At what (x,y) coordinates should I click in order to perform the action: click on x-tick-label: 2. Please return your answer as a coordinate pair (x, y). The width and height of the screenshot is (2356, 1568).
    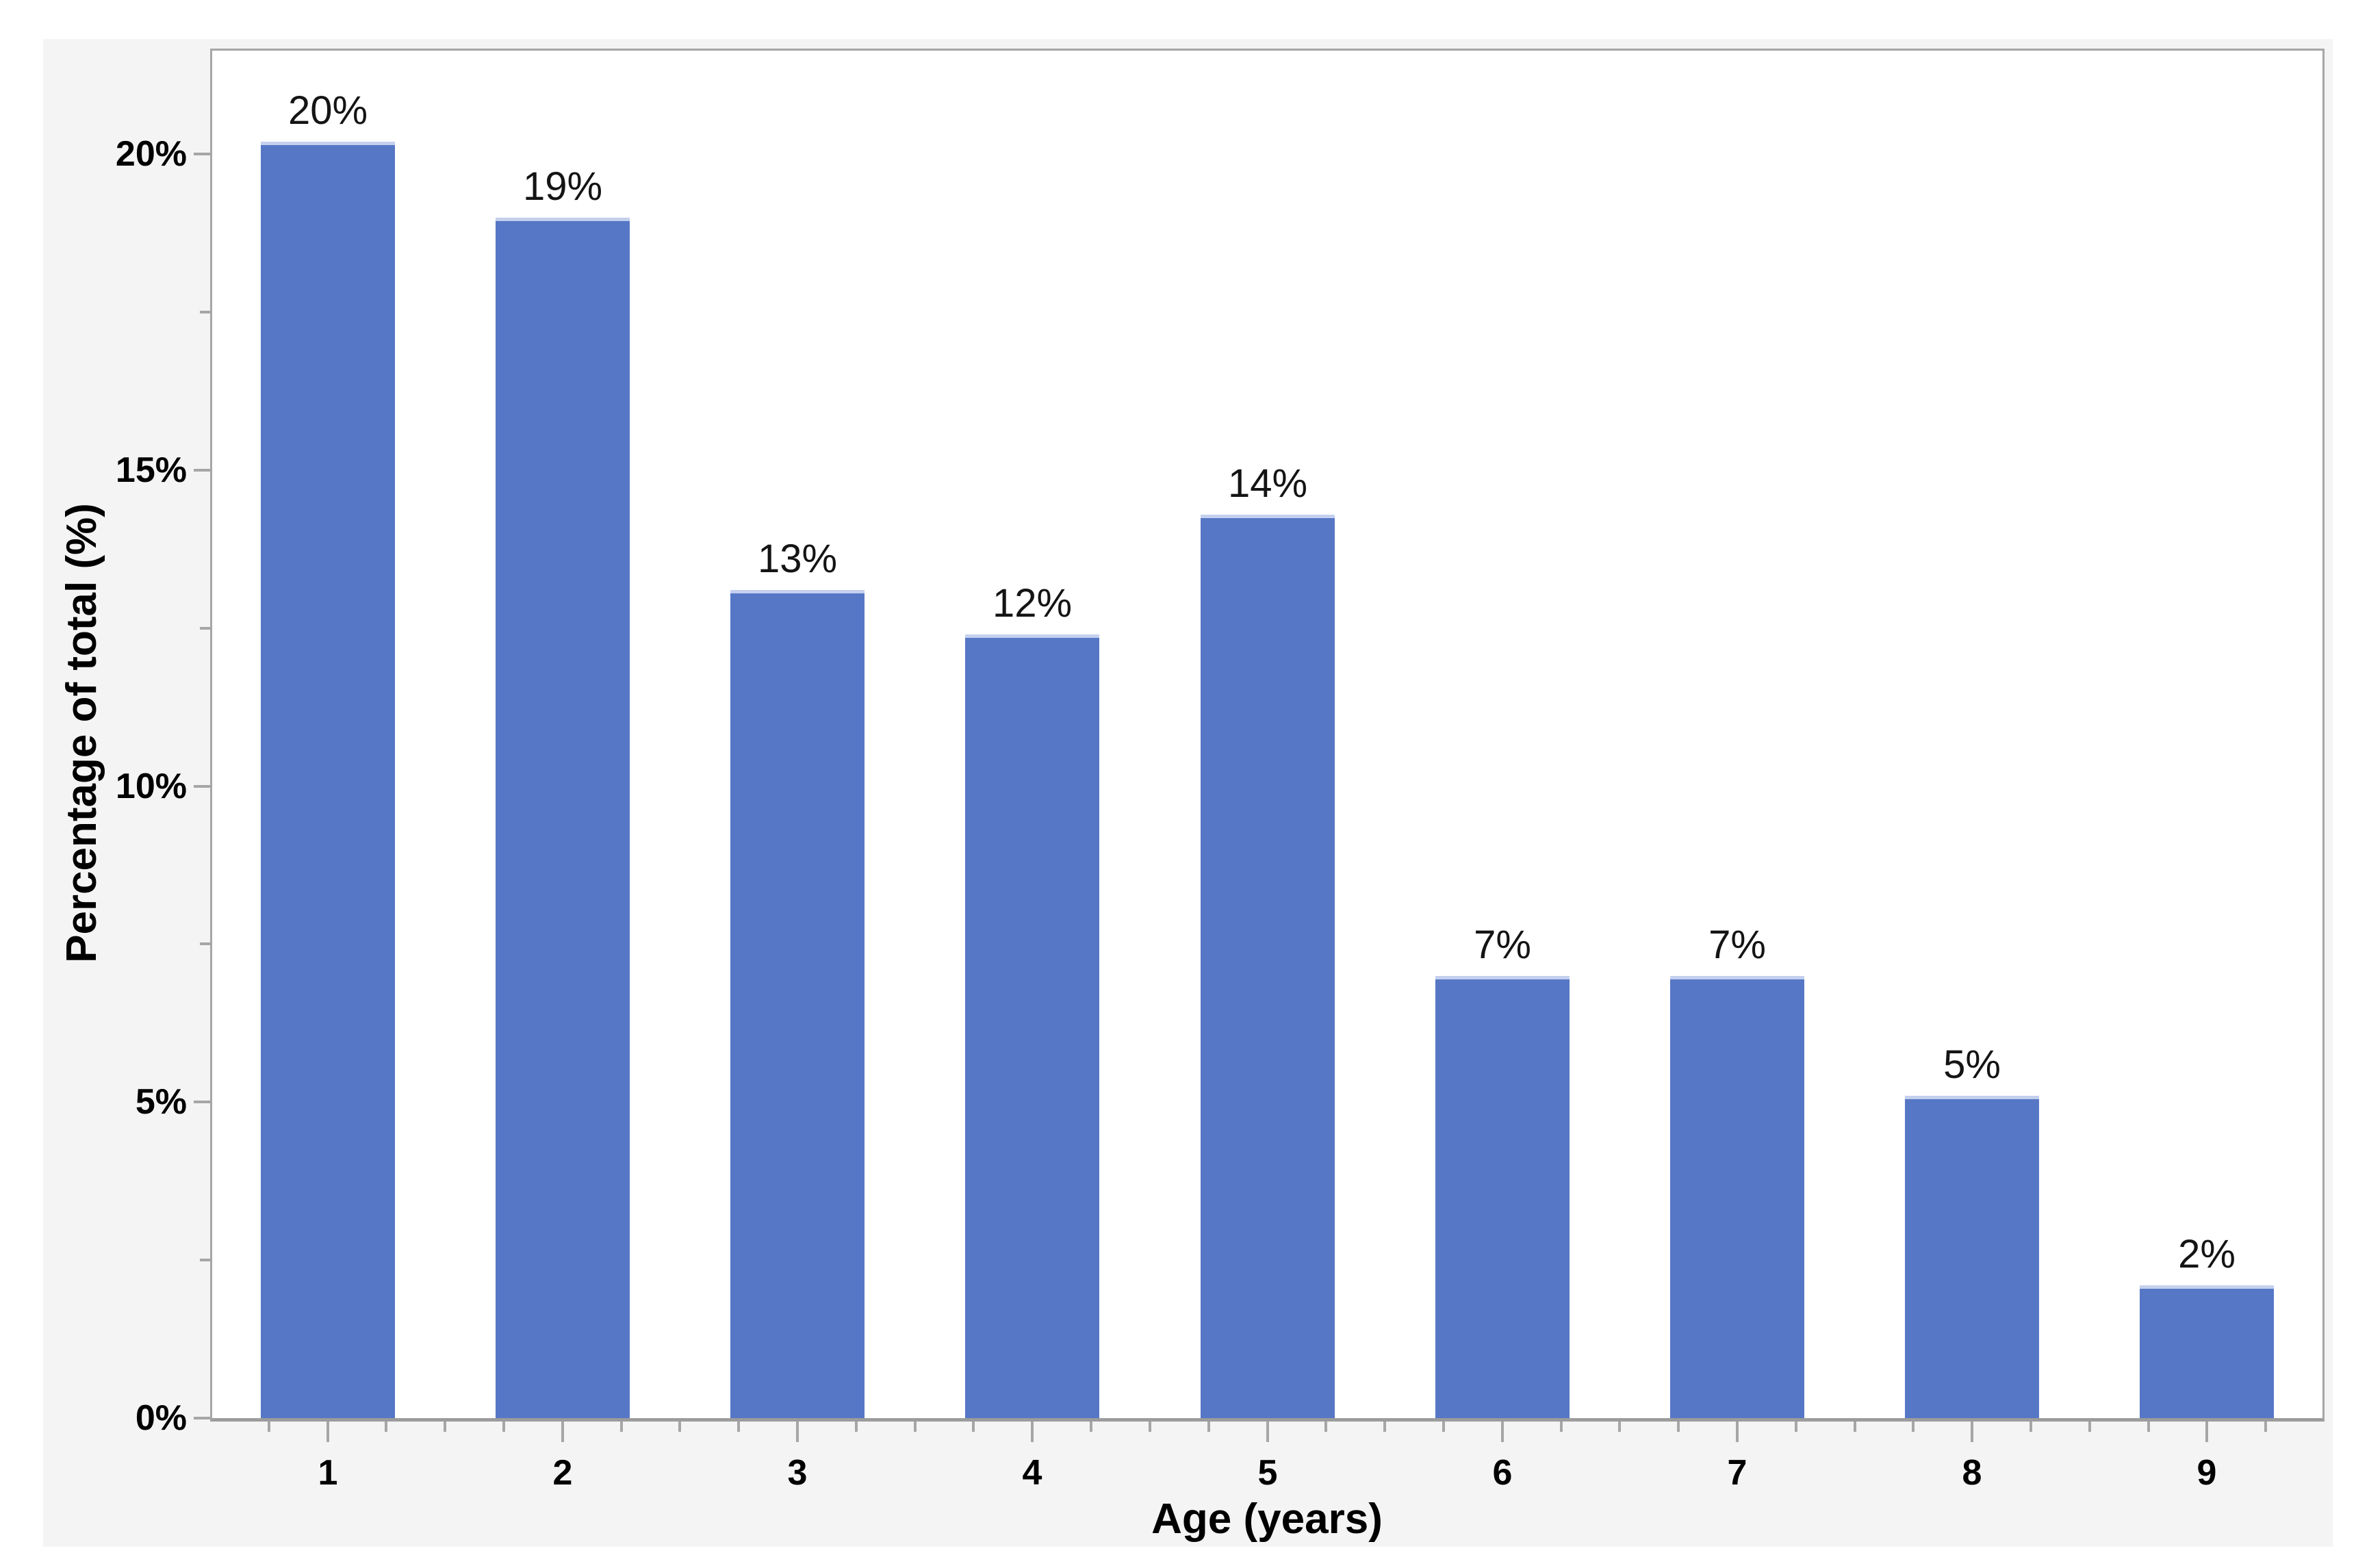
    Looking at the image, I should click on (562, 1473).